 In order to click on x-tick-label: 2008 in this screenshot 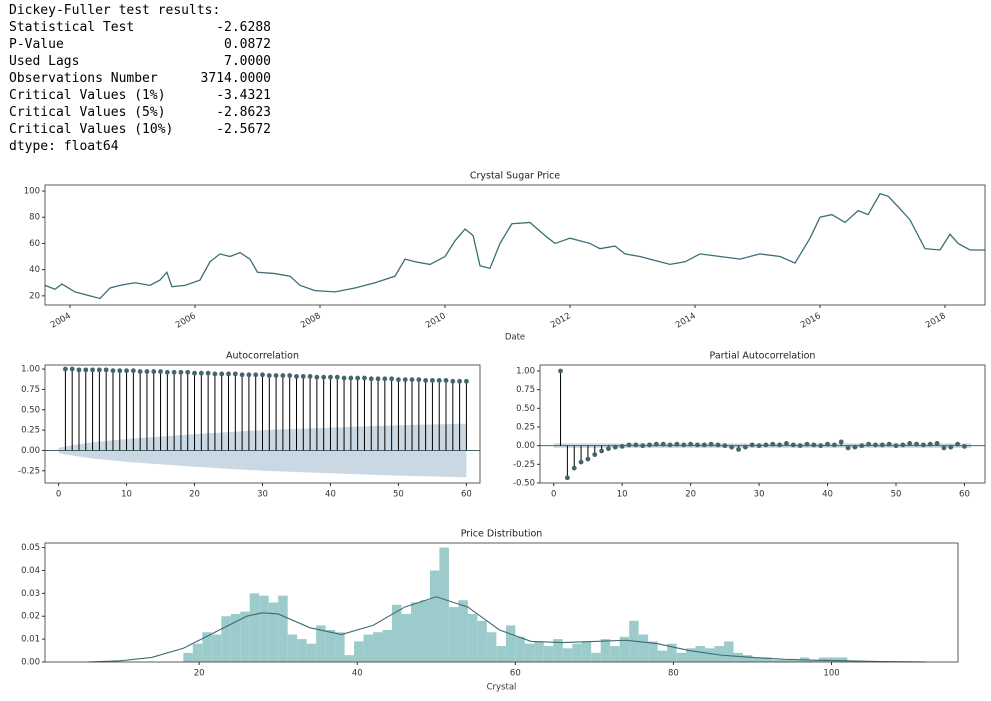, I will do `click(311, 320)`.